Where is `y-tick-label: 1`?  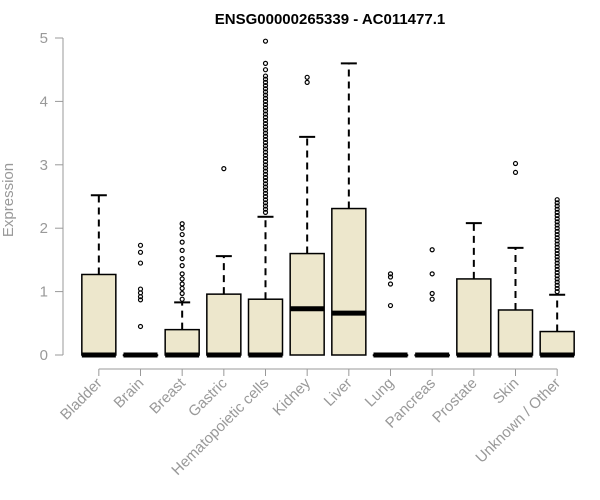 y-tick-label: 1 is located at coordinates (44, 292).